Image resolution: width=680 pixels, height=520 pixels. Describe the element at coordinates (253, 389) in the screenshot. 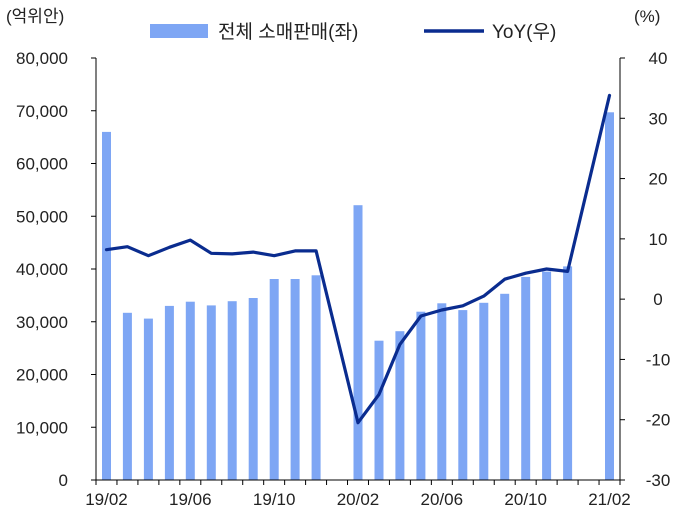

I see `bar-19/09` at that location.